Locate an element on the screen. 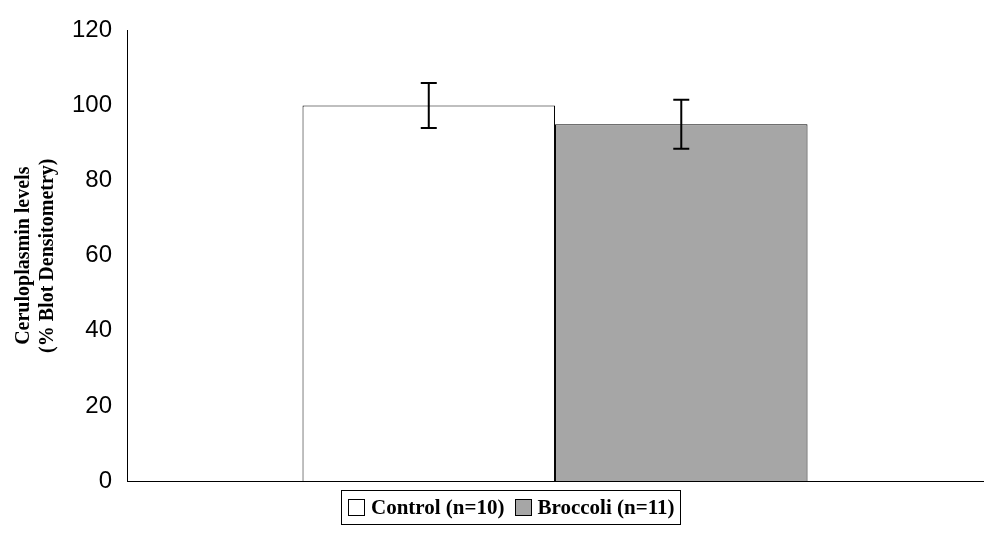 Image resolution: width=1005 pixels, height=539 pixels. legend-label: Broccoli (n=11) is located at coordinates (606, 507).